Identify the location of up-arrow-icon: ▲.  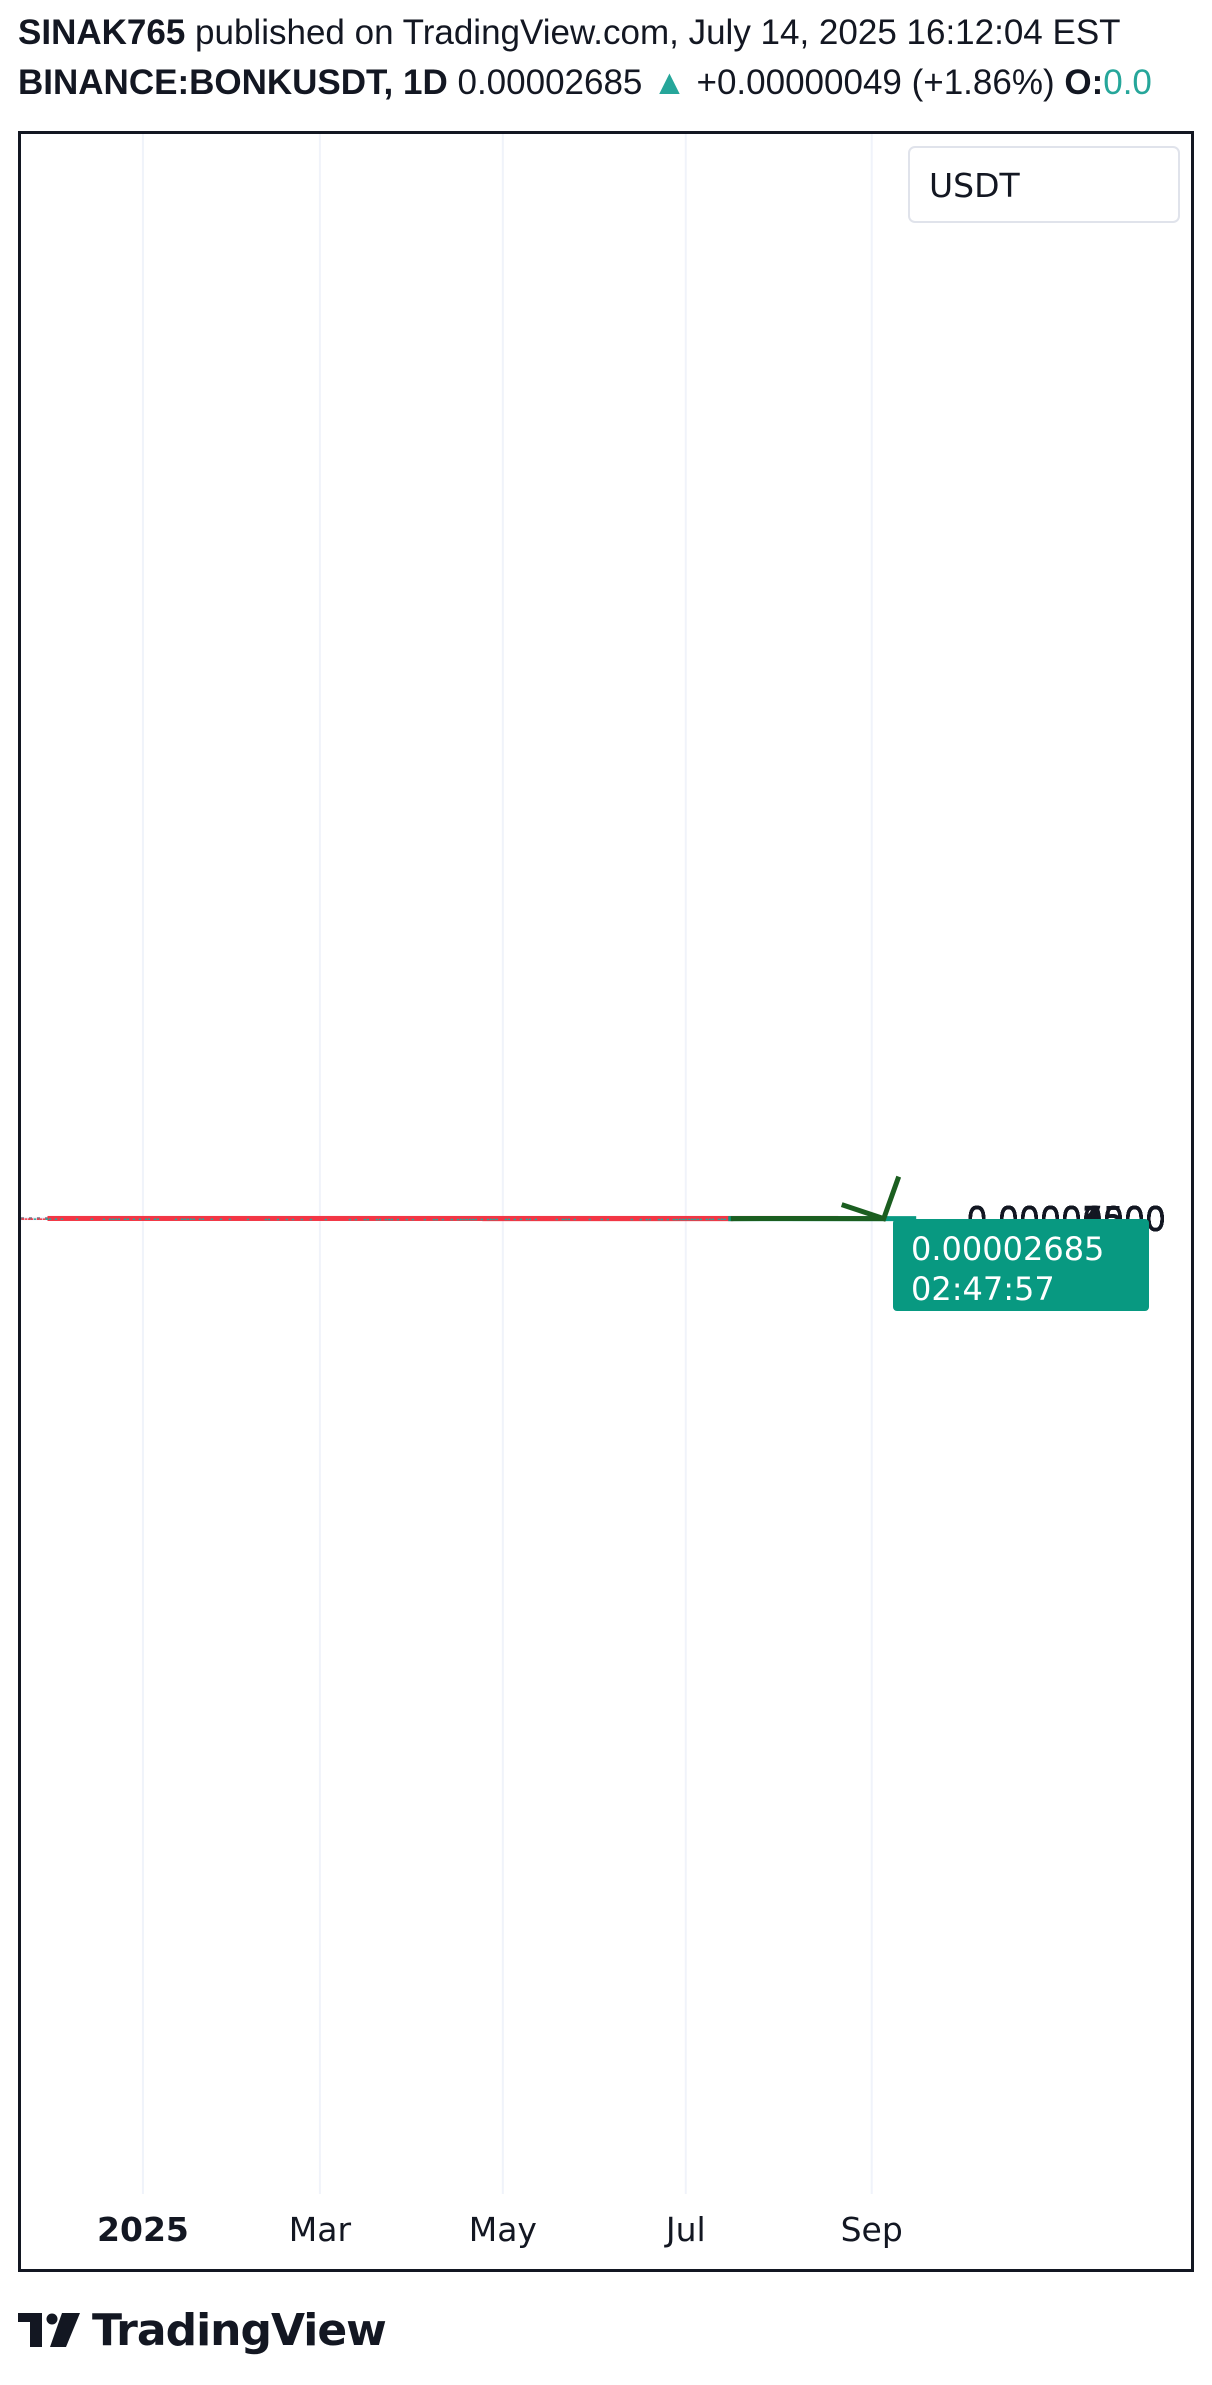
(669, 82).